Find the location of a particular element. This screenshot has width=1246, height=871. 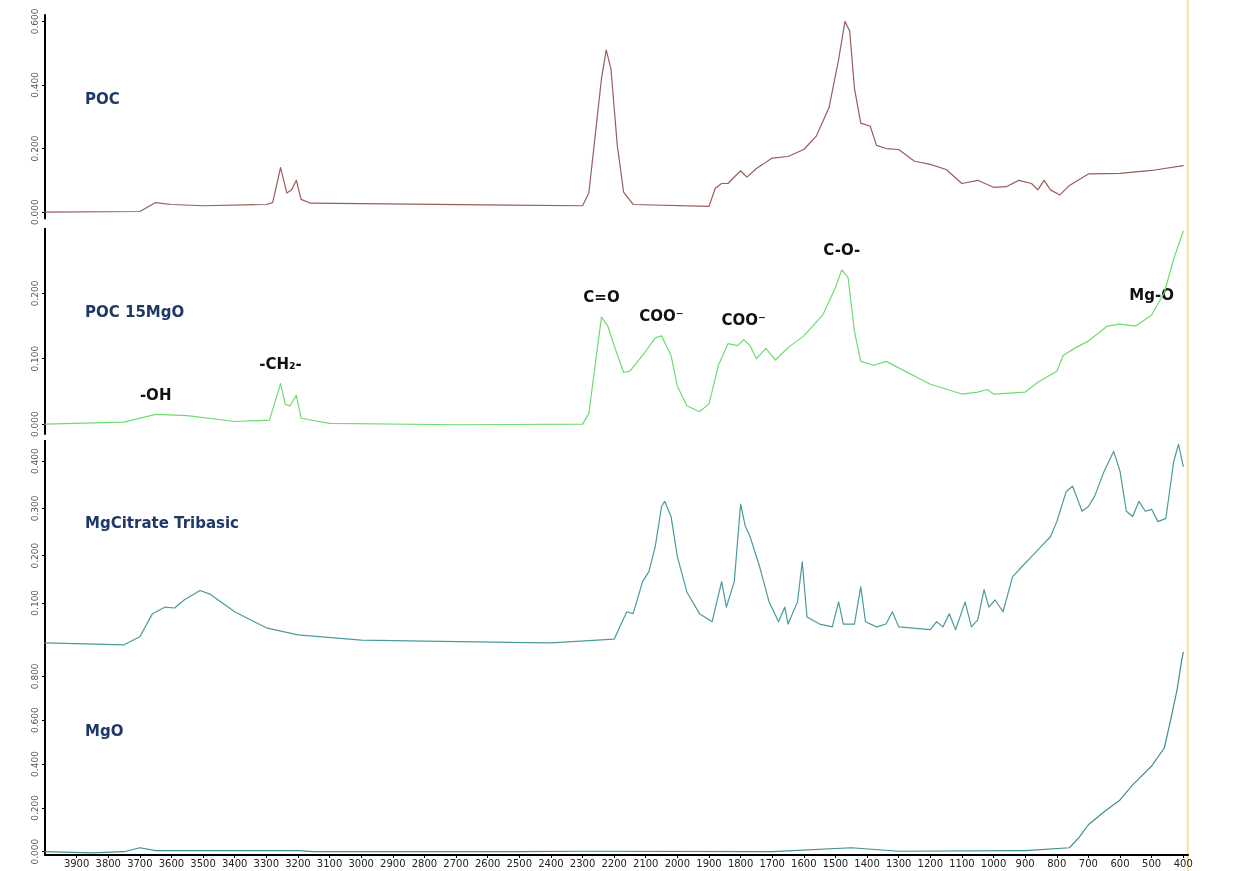

x-tick-label: 3100 is located at coordinates (329, 863).